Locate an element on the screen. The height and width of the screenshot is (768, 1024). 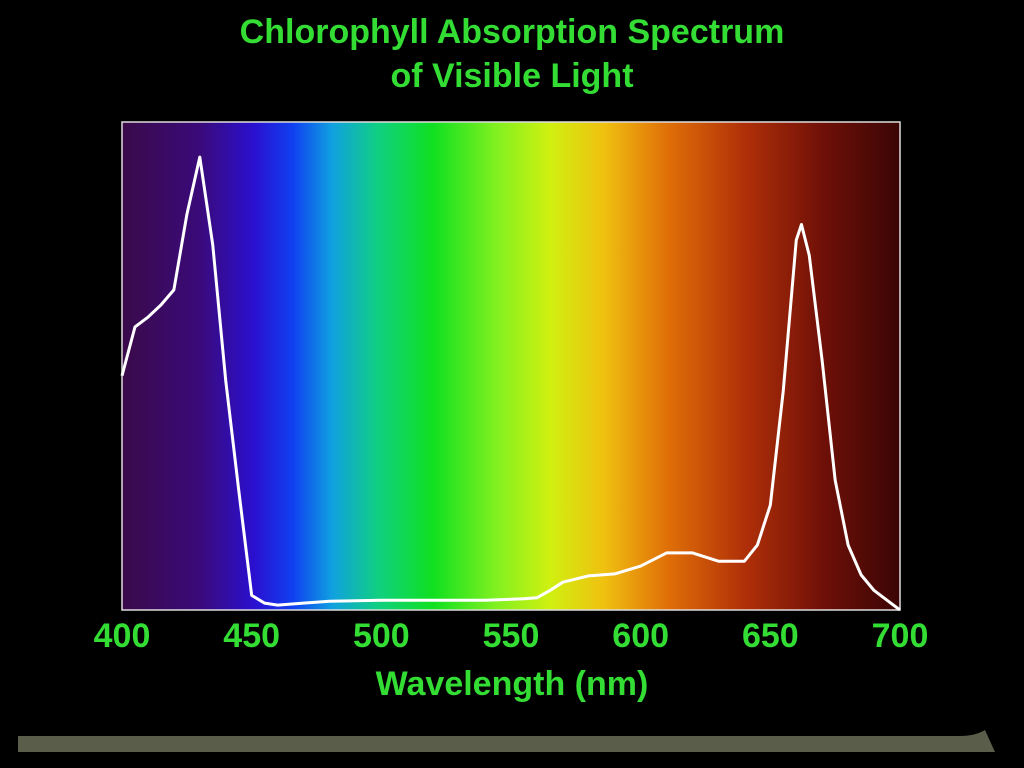
x-tick-label: 600 is located at coordinates (640, 636).